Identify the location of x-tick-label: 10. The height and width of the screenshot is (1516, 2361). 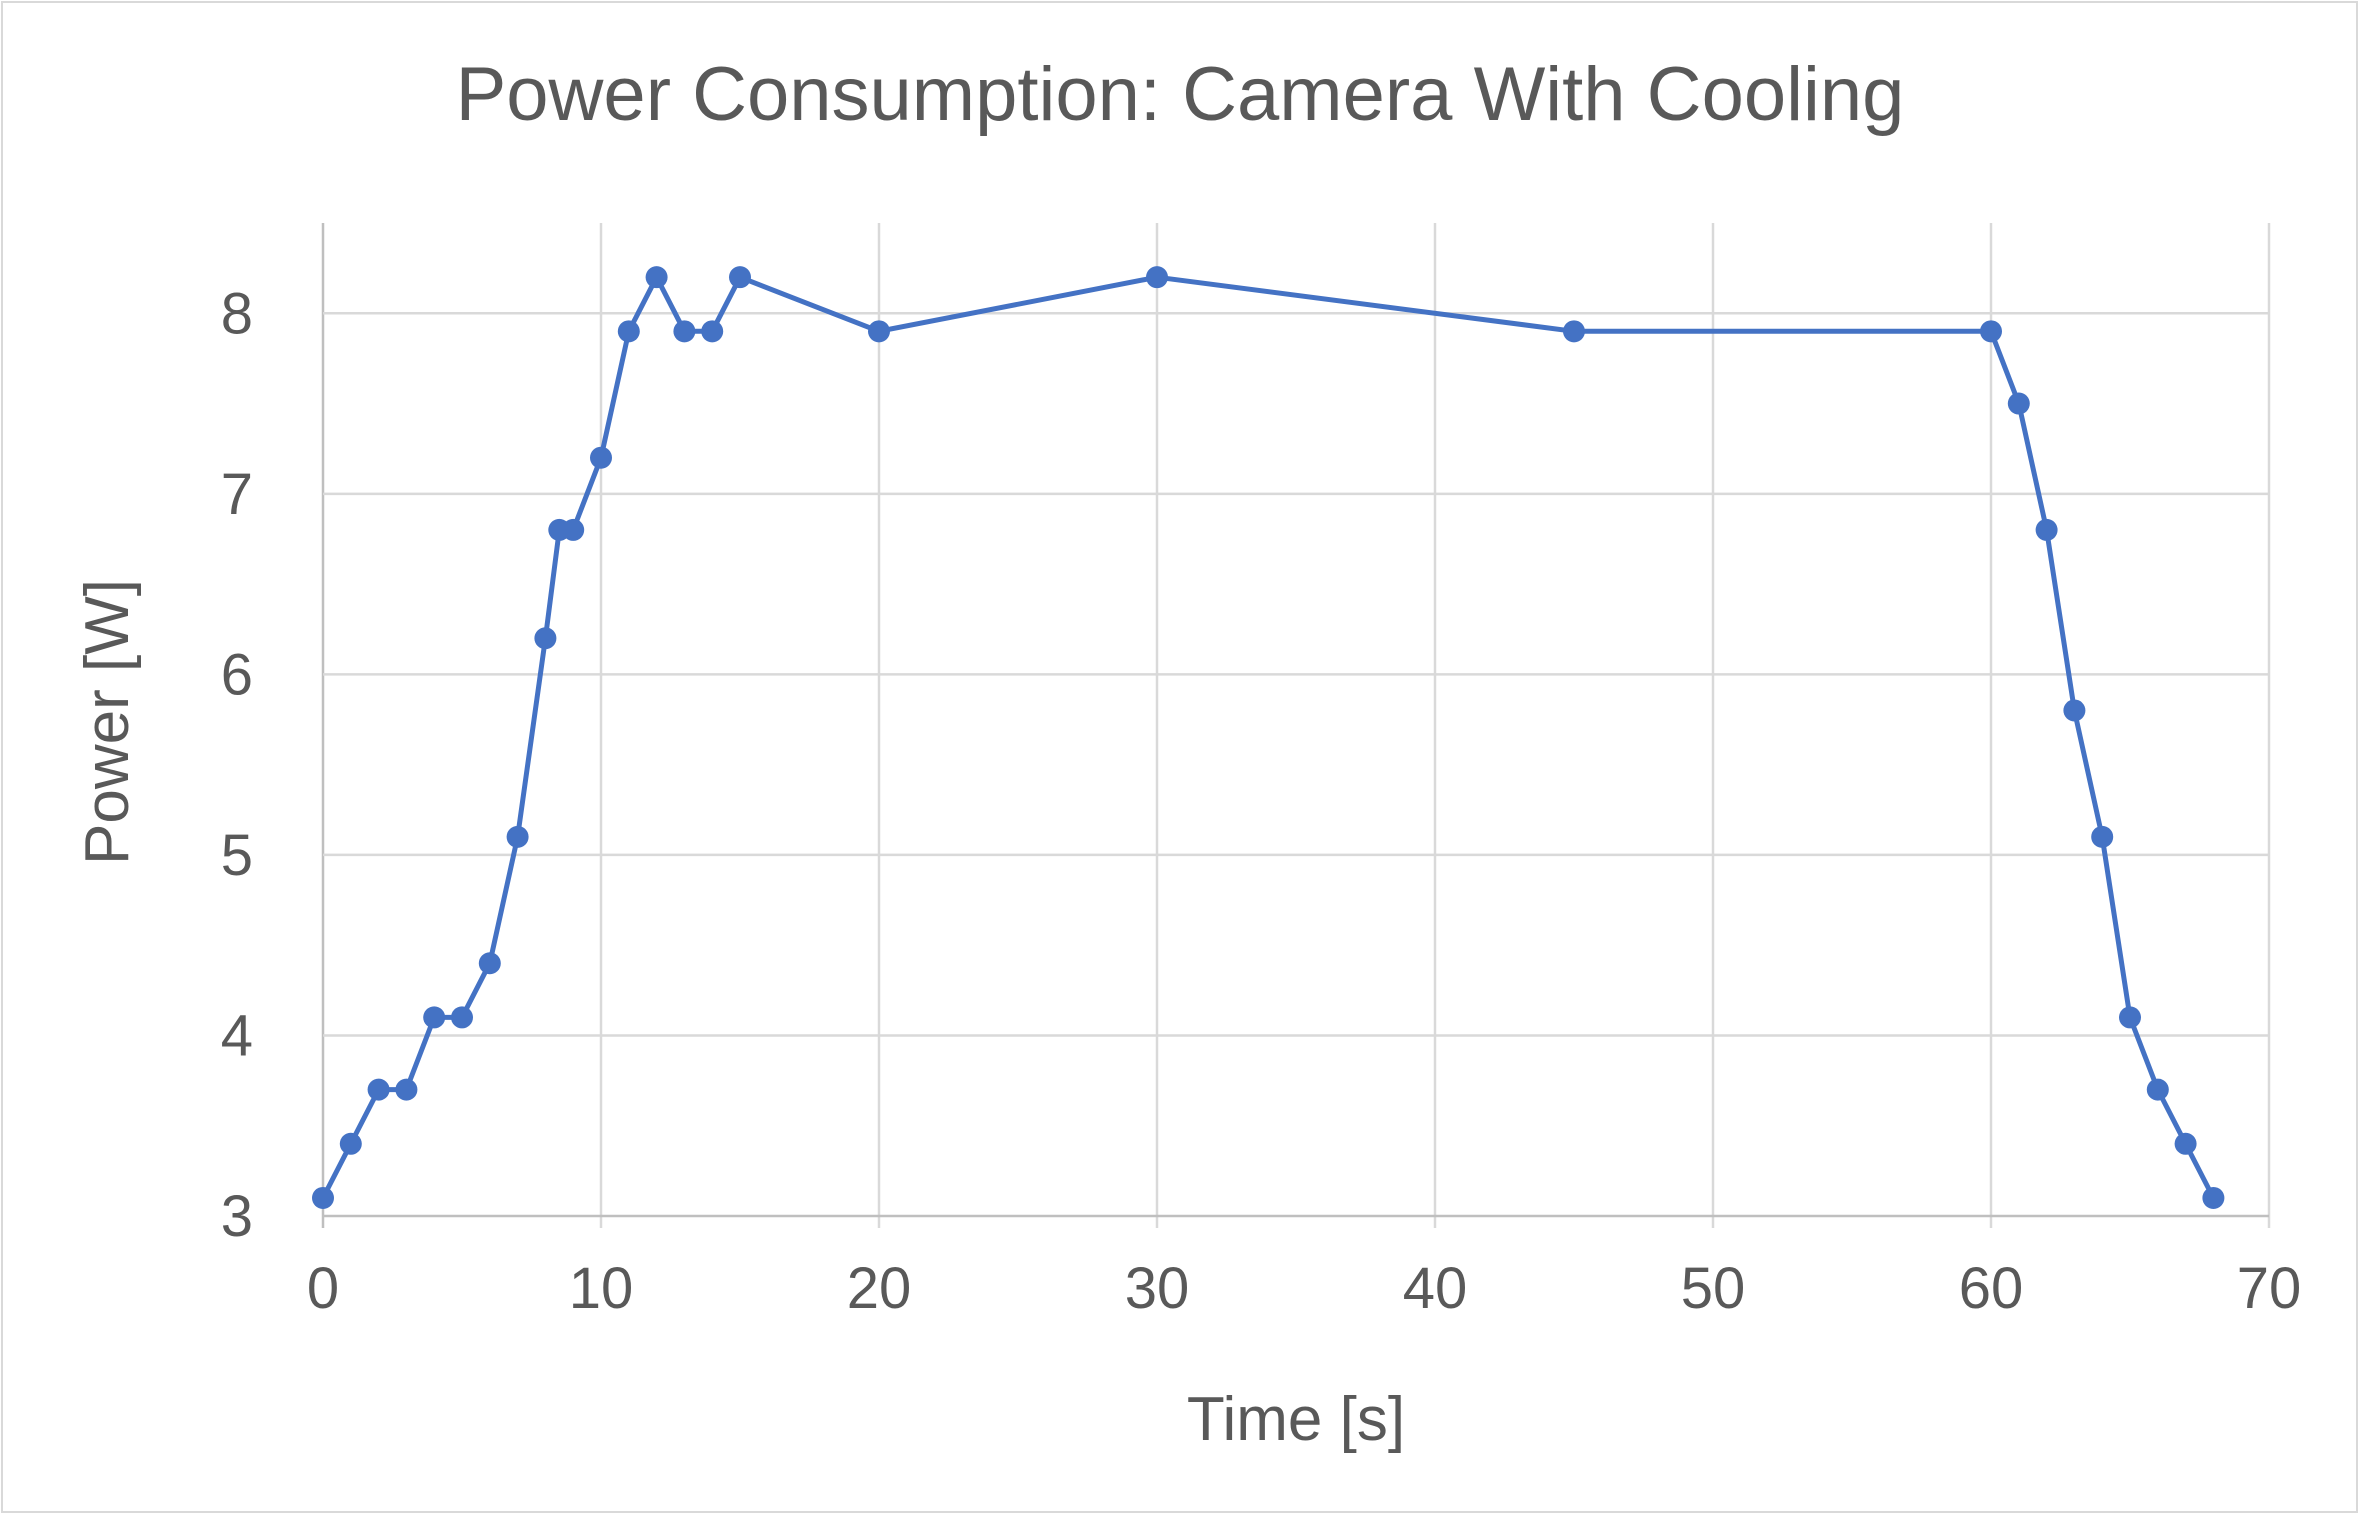
(601, 1288).